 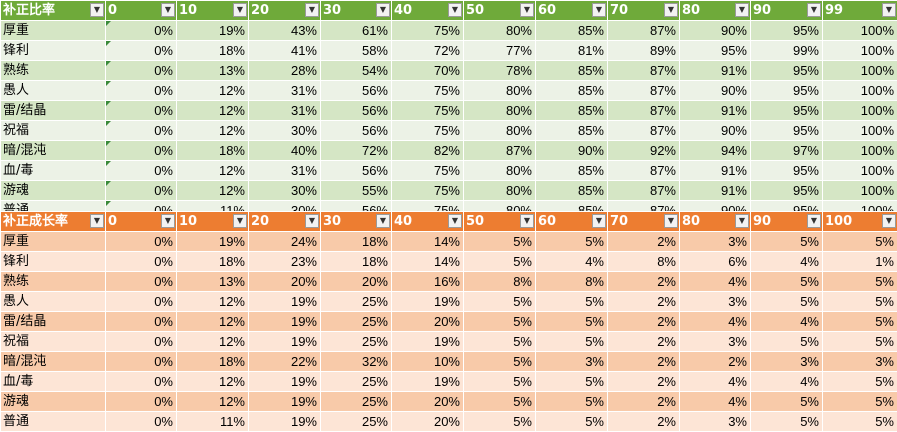 I want to click on value-cell: 58%, so click(x=356, y=51).